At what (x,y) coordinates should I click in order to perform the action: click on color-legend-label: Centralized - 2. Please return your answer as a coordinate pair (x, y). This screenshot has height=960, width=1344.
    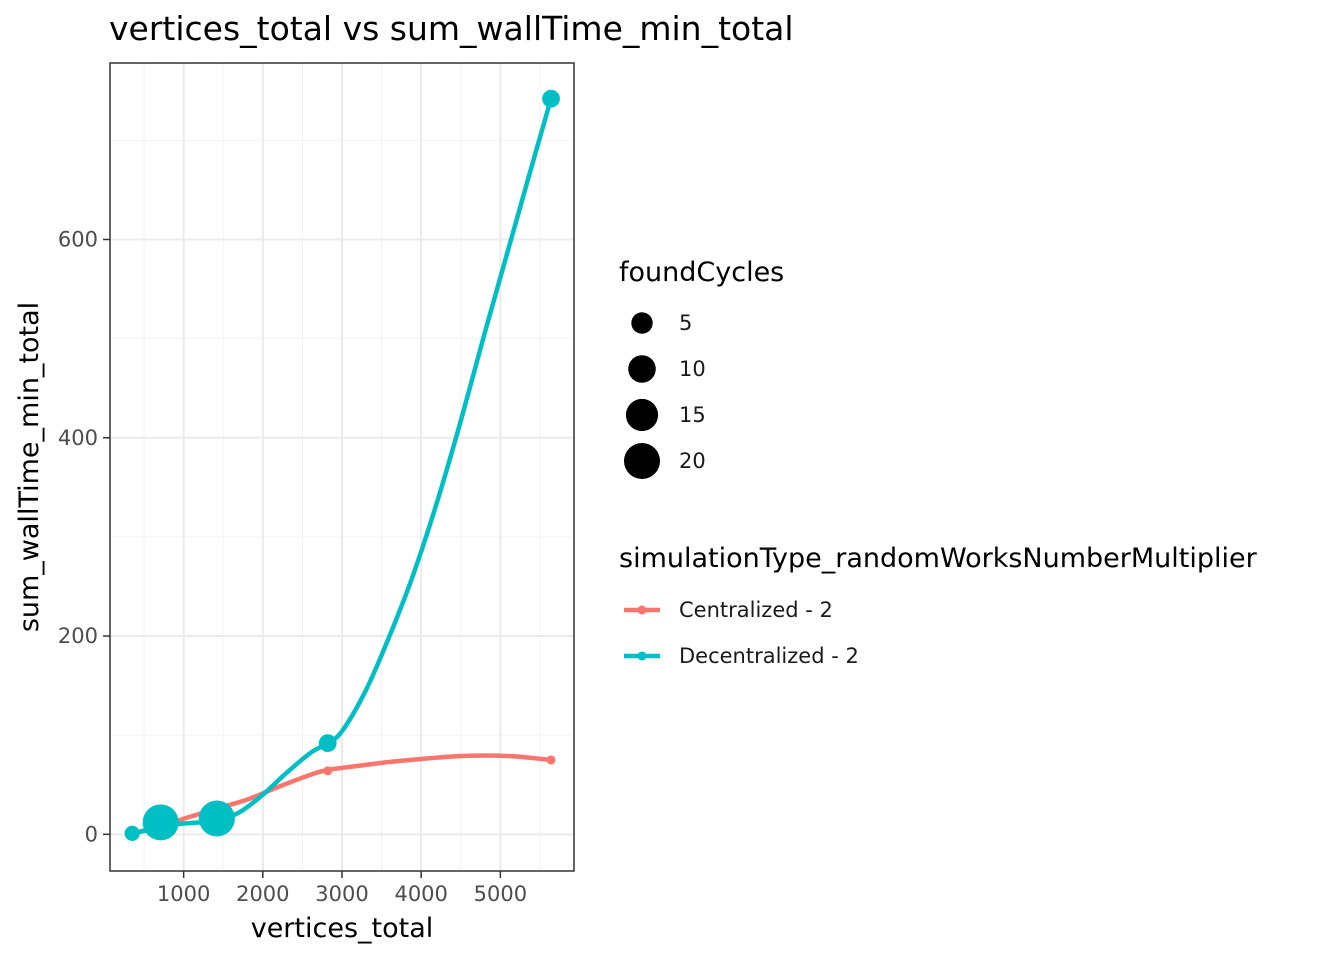
    Looking at the image, I should click on (756, 610).